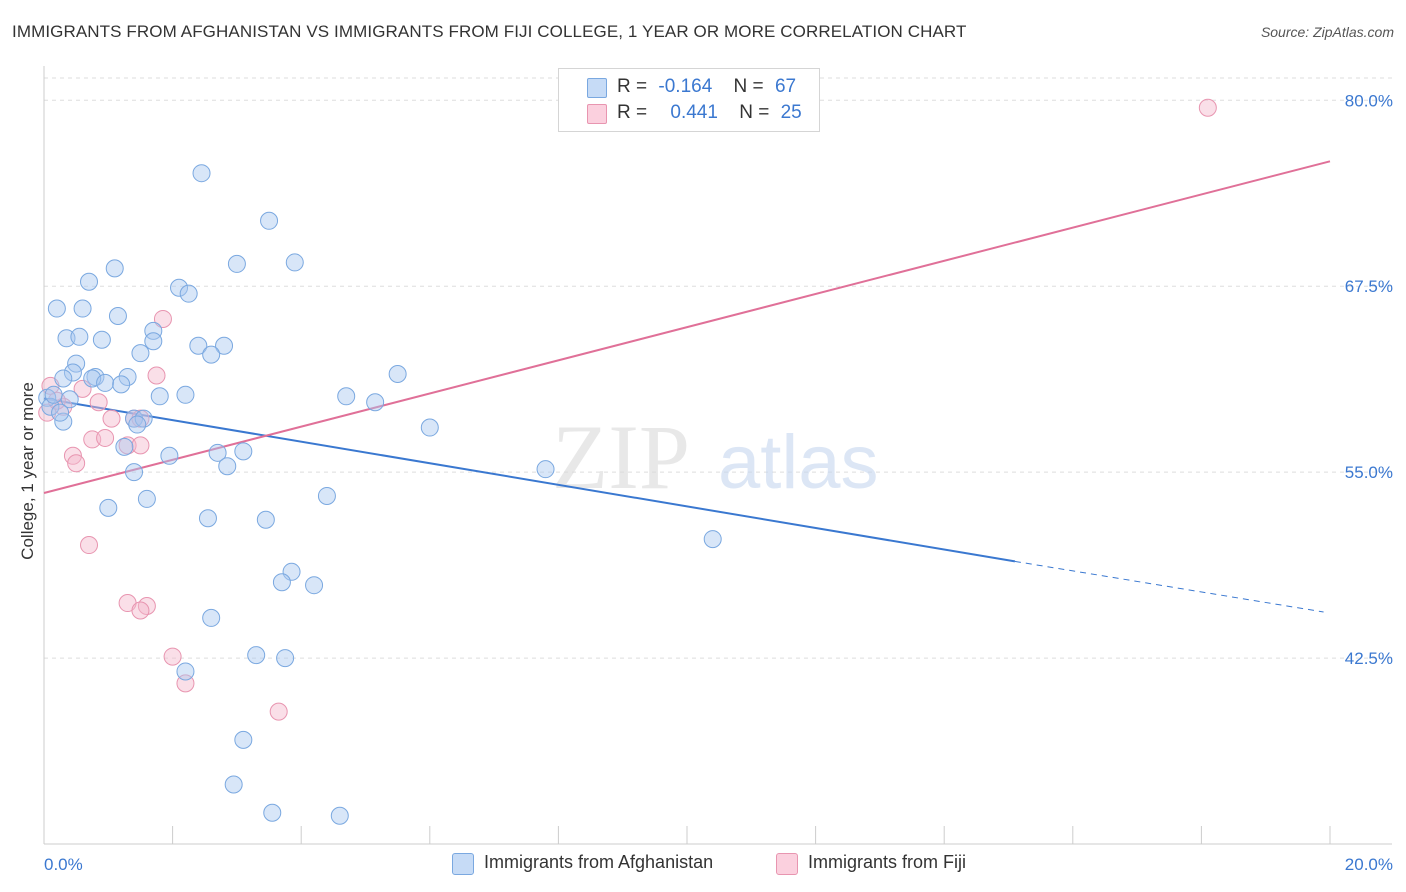 The height and width of the screenshot is (892, 1406). I want to click on afghanistan-n-value: 67, so click(785, 86).